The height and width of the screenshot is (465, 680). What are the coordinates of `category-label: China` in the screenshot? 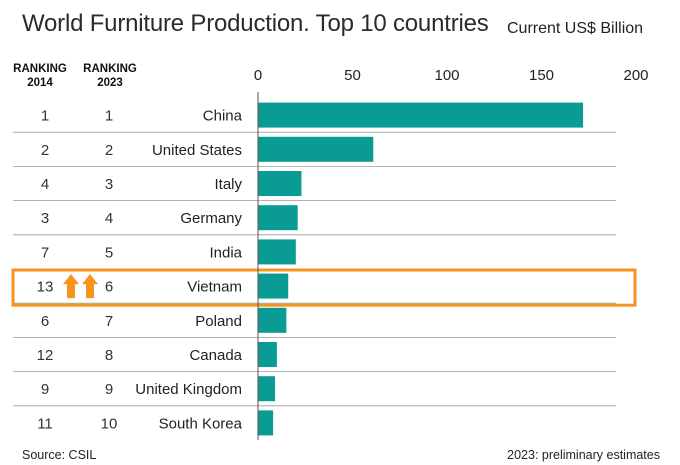 It's located at (223, 116).